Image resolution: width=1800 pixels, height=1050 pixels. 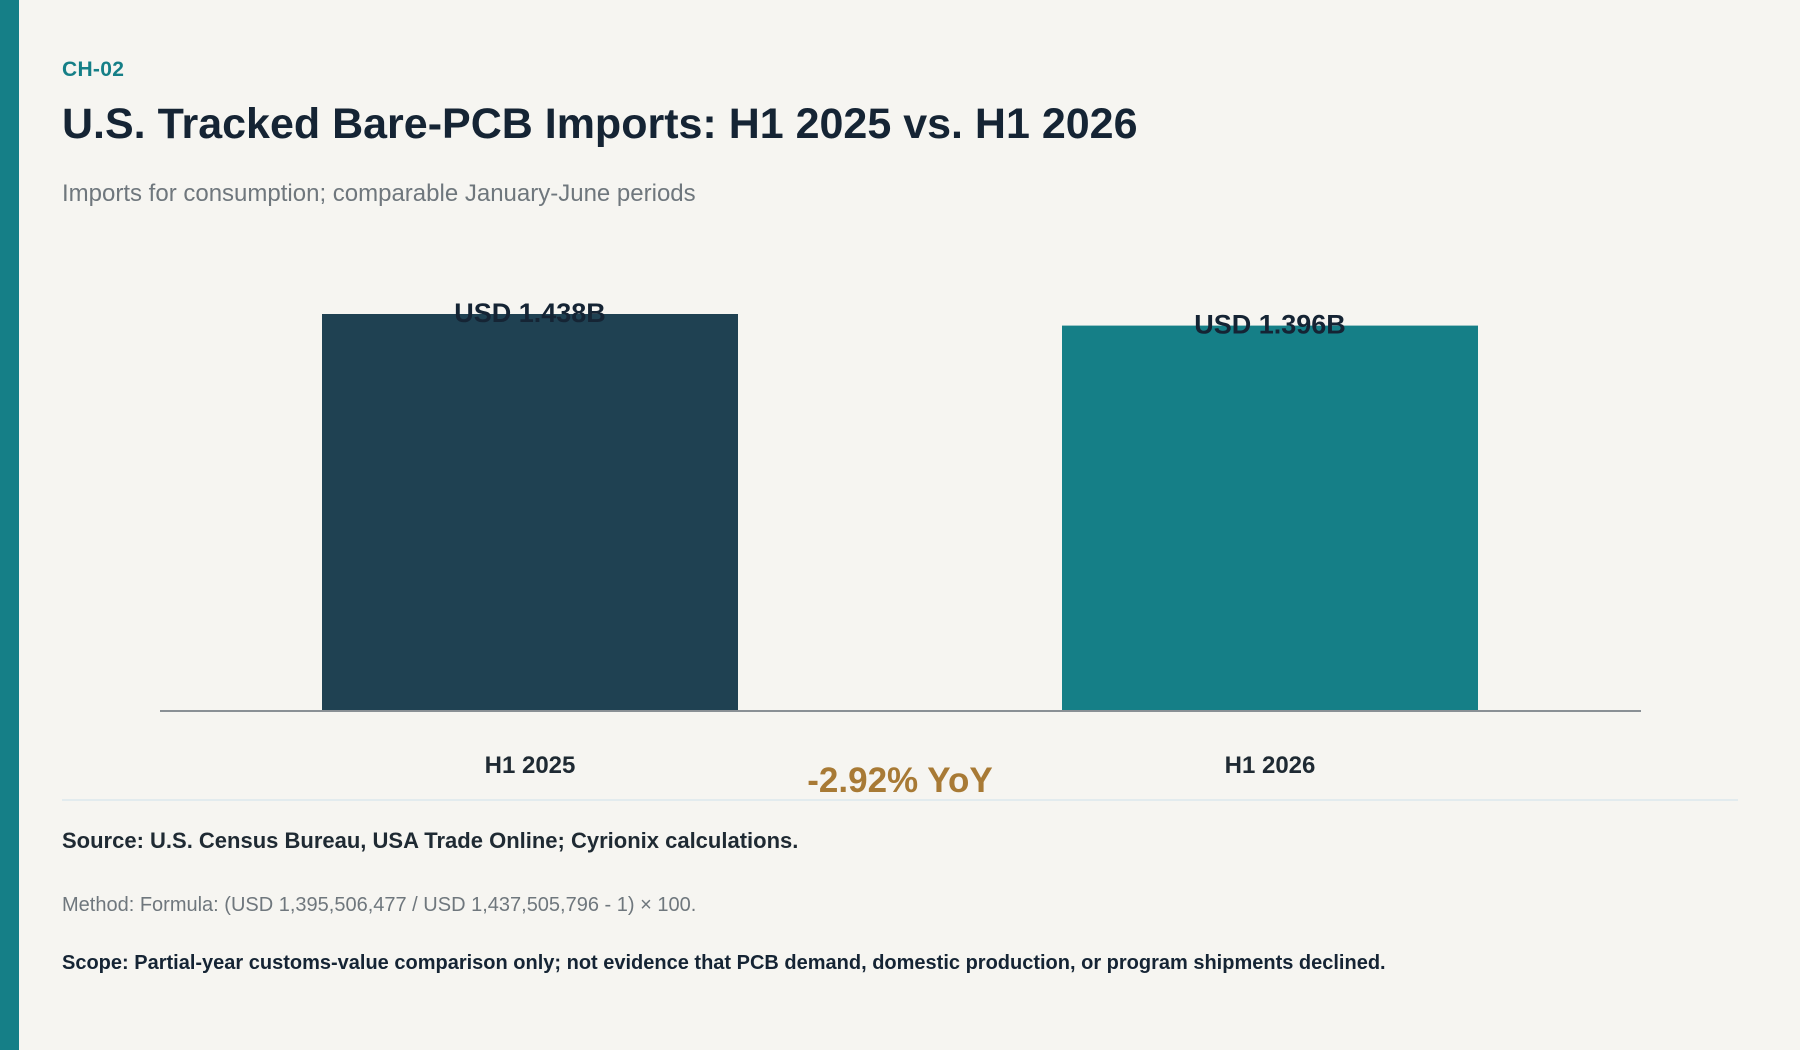 What do you see at coordinates (1270, 325) in the screenshot?
I see `value-label: USD 1.396B` at bounding box center [1270, 325].